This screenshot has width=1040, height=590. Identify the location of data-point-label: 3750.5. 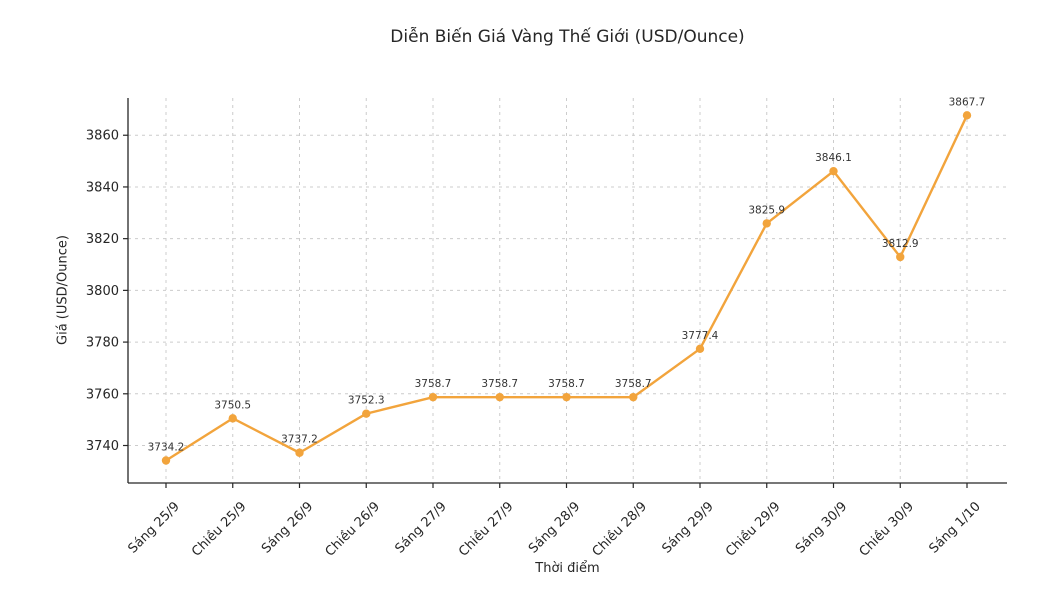
(232, 405).